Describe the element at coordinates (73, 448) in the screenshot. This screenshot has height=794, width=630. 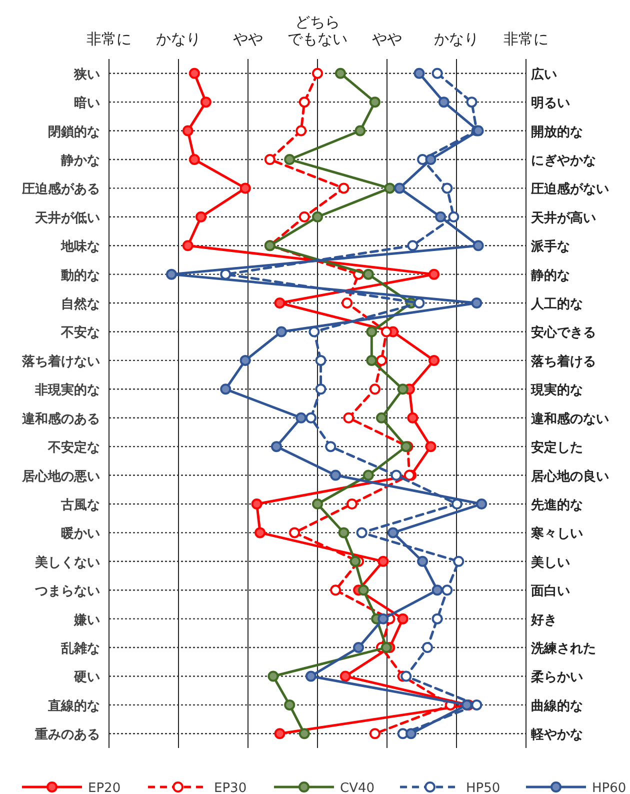
I see `y-tick-label: 不安定な` at that location.